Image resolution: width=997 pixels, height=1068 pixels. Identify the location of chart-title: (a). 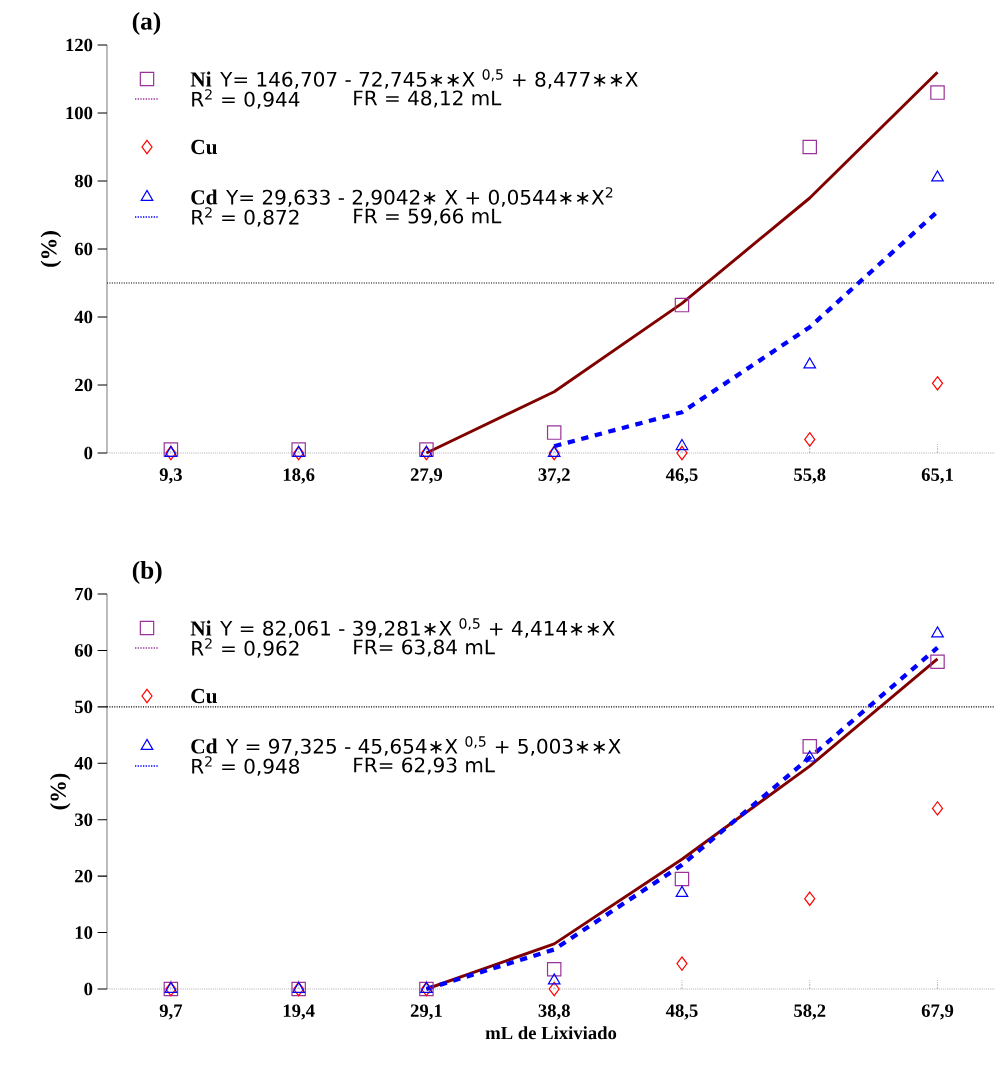
(146, 23).